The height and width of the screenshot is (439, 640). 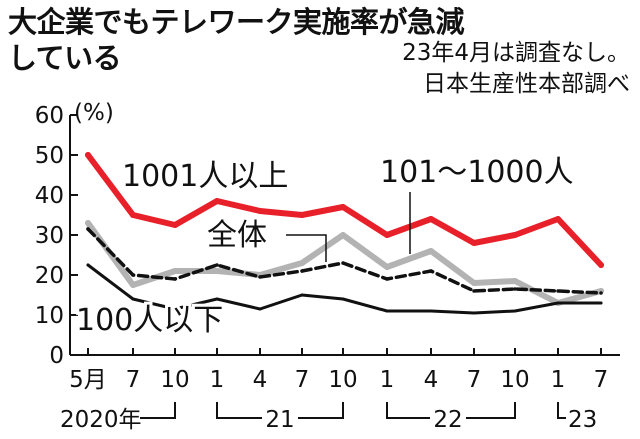 I want to click on y-tick-label: 50, so click(x=49, y=156).